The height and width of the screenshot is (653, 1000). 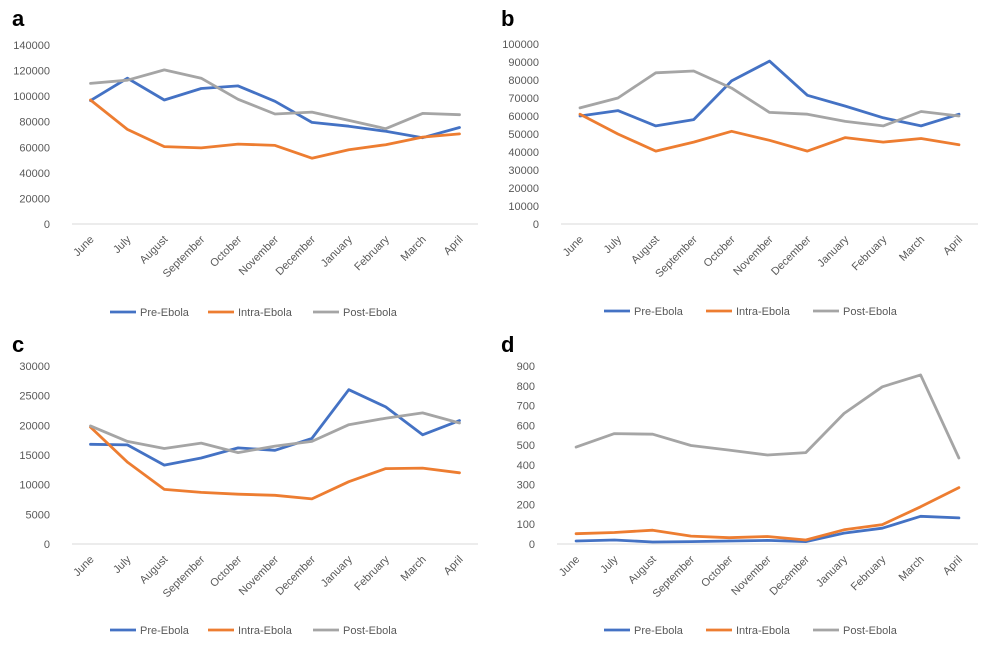 I want to click on y-tick-label: 500, so click(x=526, y=446).